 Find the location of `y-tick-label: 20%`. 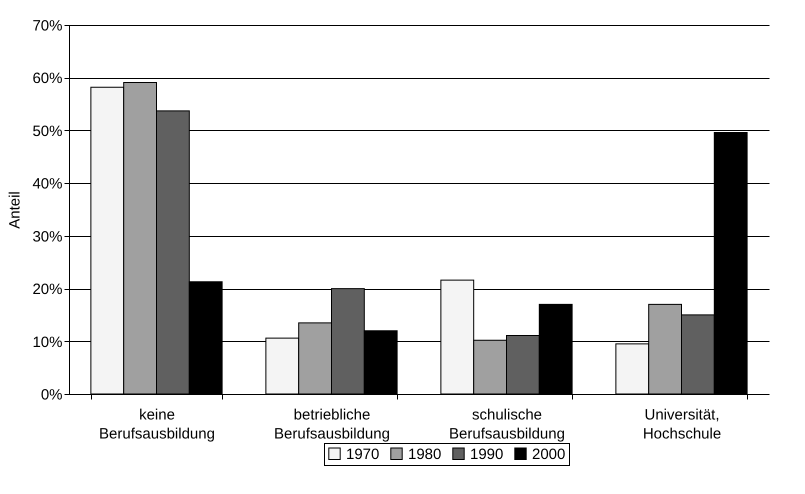

y-tick-label: 20% is located at coordinates (47, 289).